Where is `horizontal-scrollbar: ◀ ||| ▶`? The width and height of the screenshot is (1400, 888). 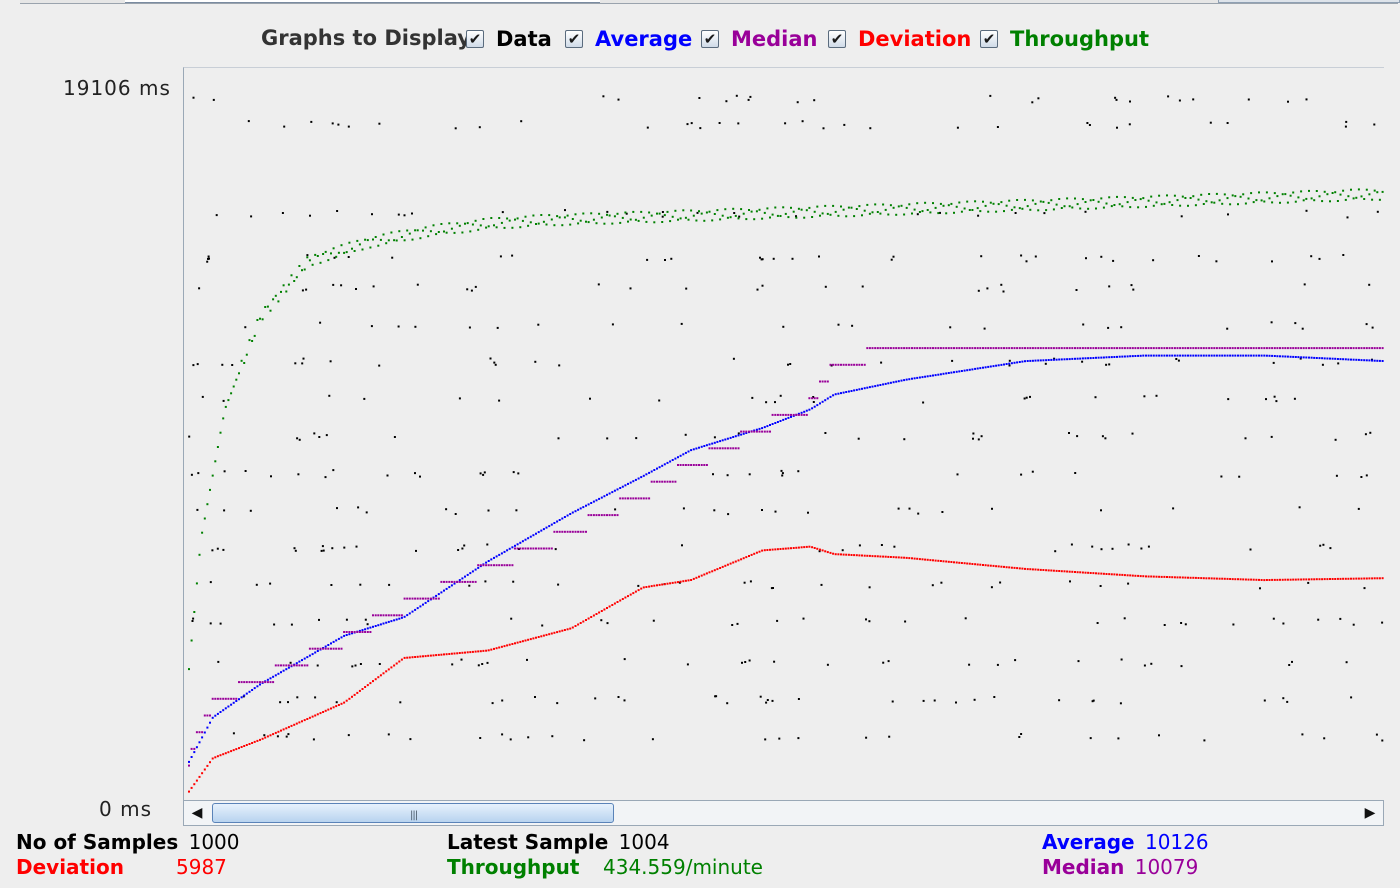
horizontal-scrollbar: ◀ ||| ▶ is located at coordinates (783, 813).